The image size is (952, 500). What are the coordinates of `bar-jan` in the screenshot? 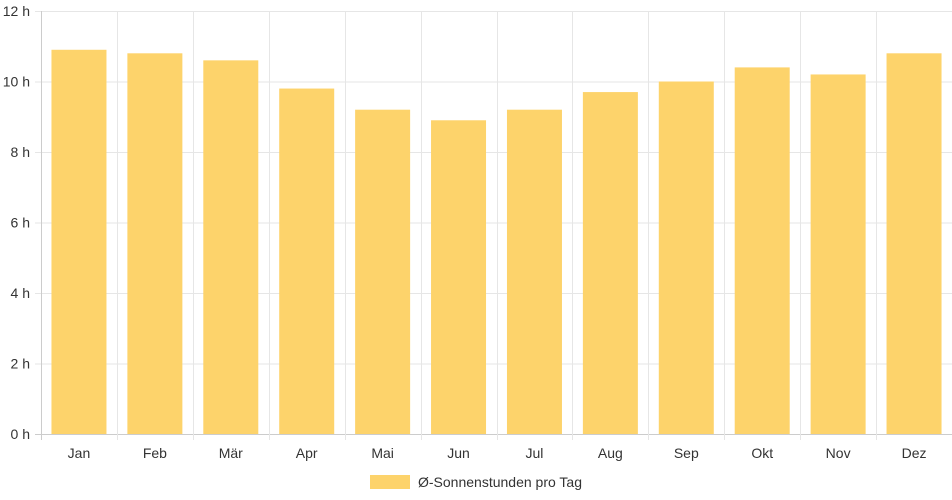 It's located at (79, 242).